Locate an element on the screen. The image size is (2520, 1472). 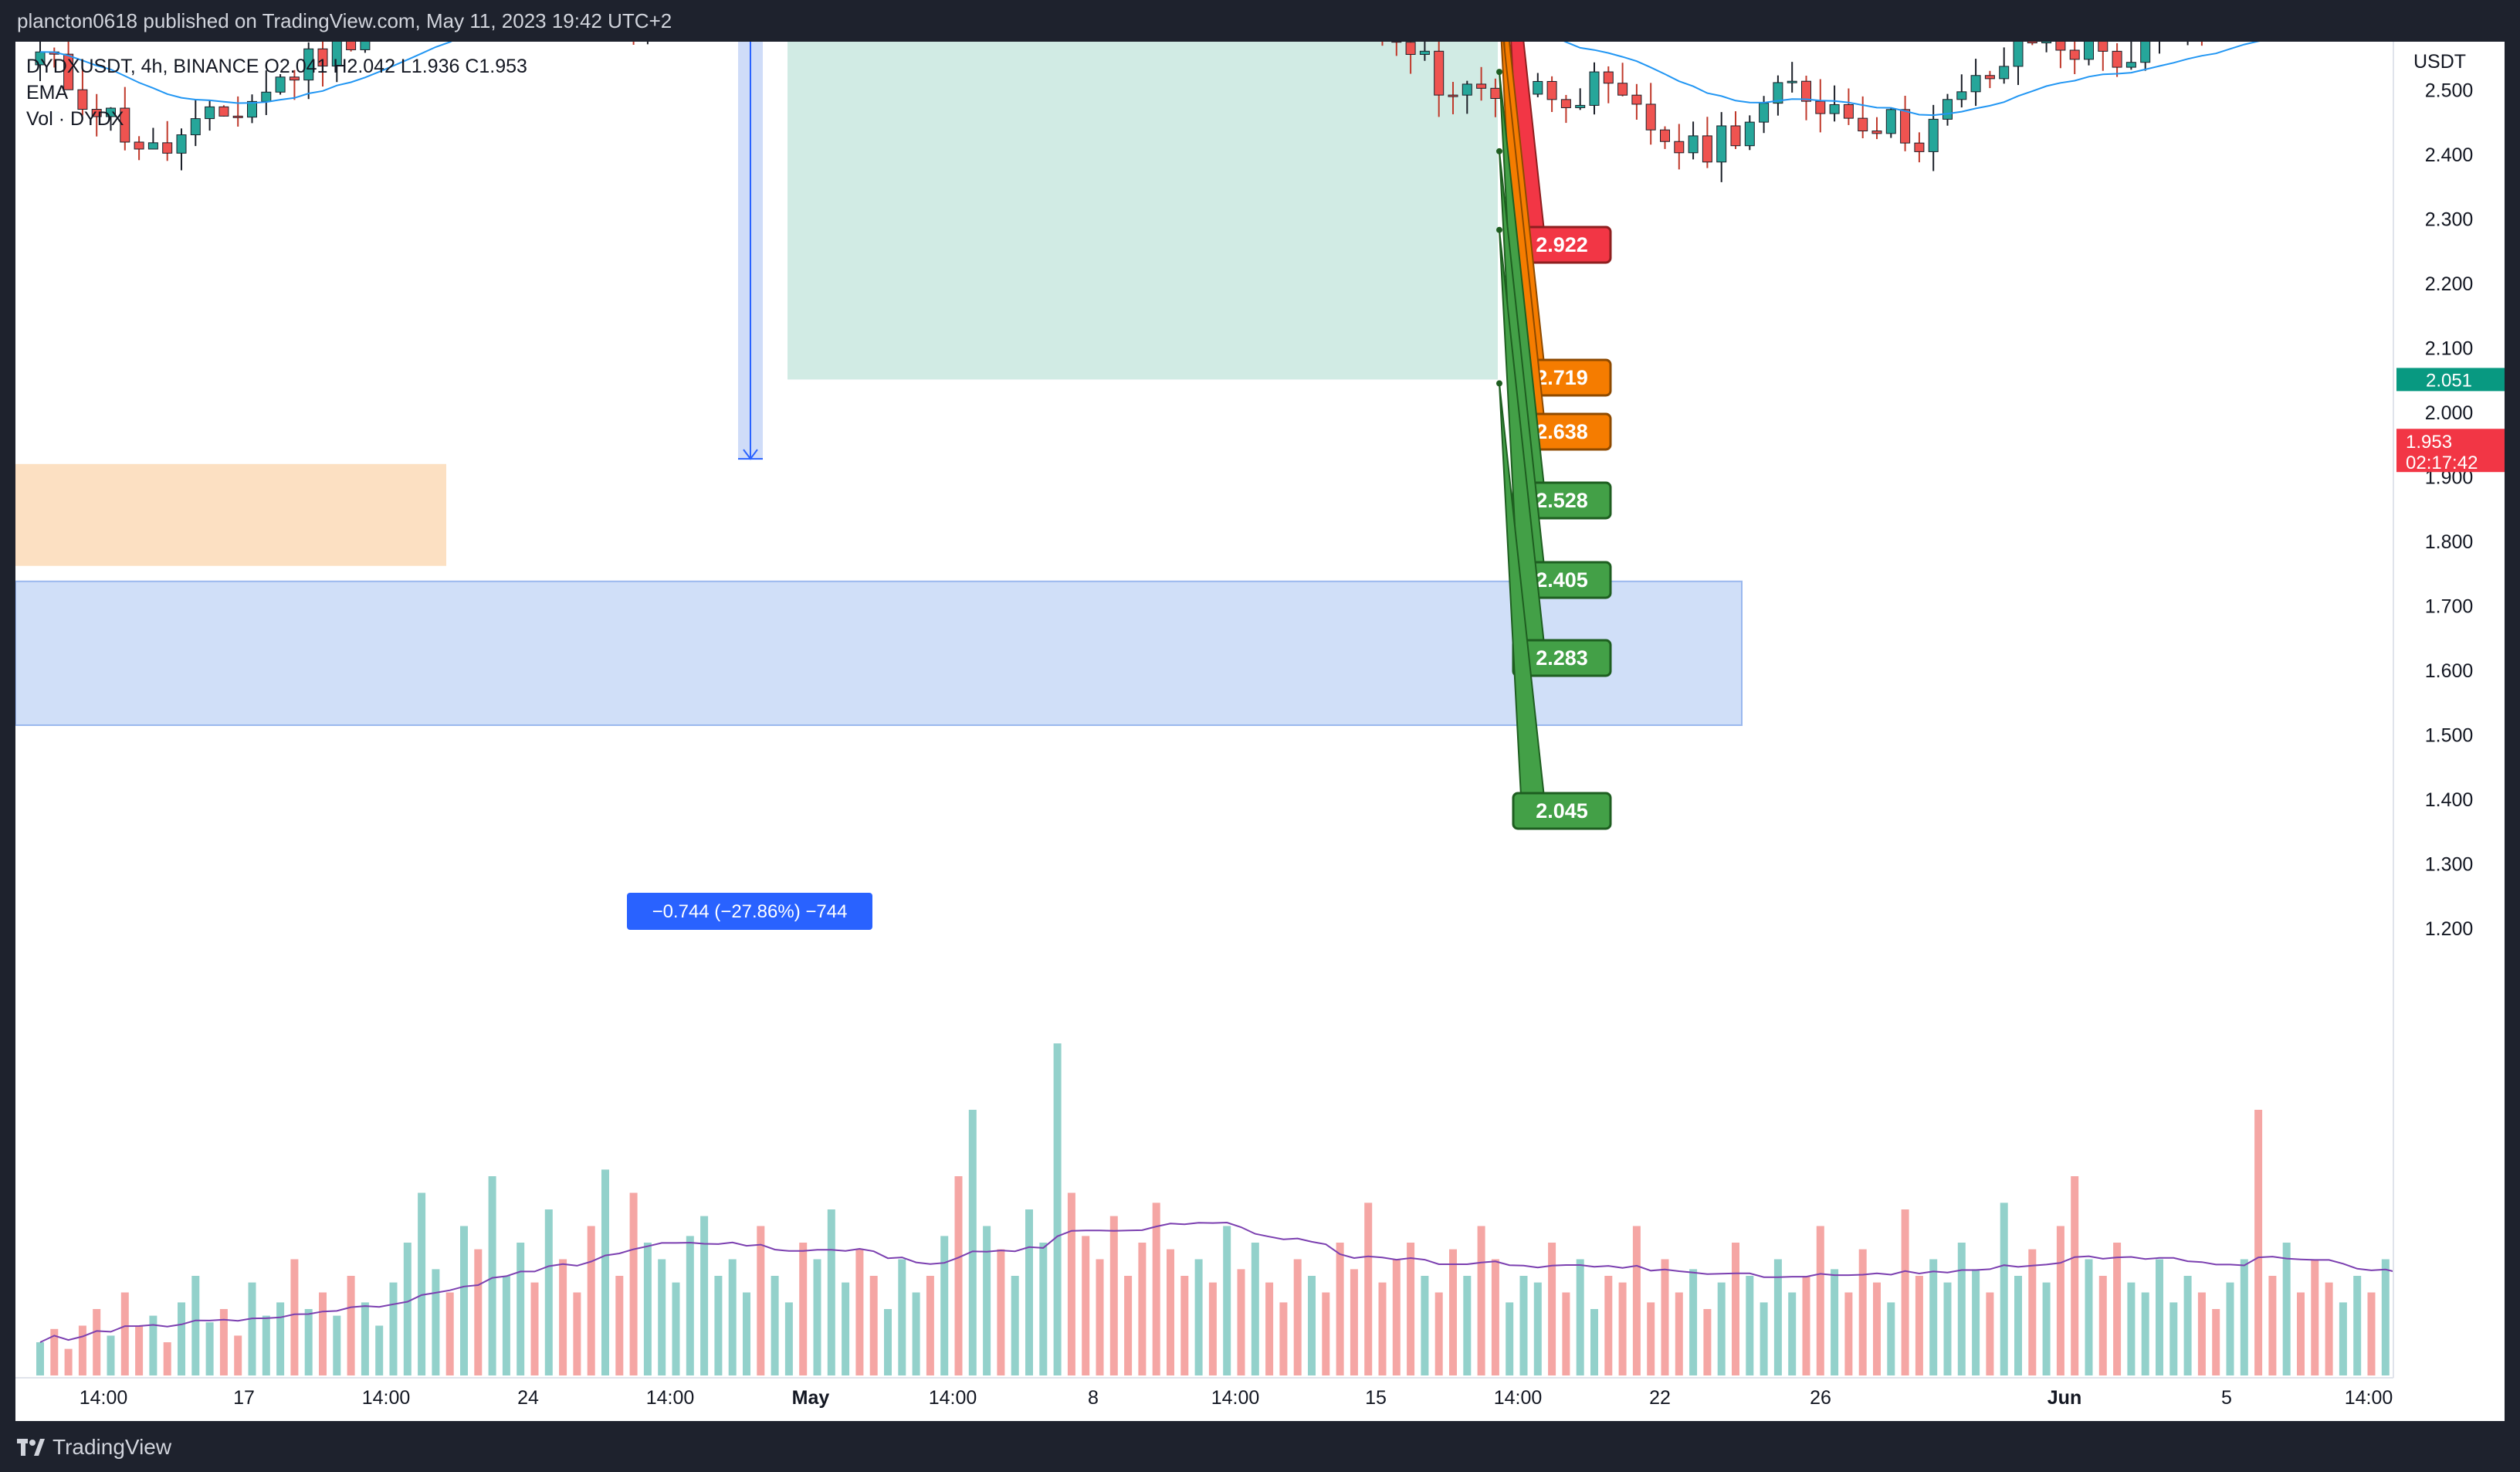
current-price-value: 1.953 is located at coordinates (2429, 442).